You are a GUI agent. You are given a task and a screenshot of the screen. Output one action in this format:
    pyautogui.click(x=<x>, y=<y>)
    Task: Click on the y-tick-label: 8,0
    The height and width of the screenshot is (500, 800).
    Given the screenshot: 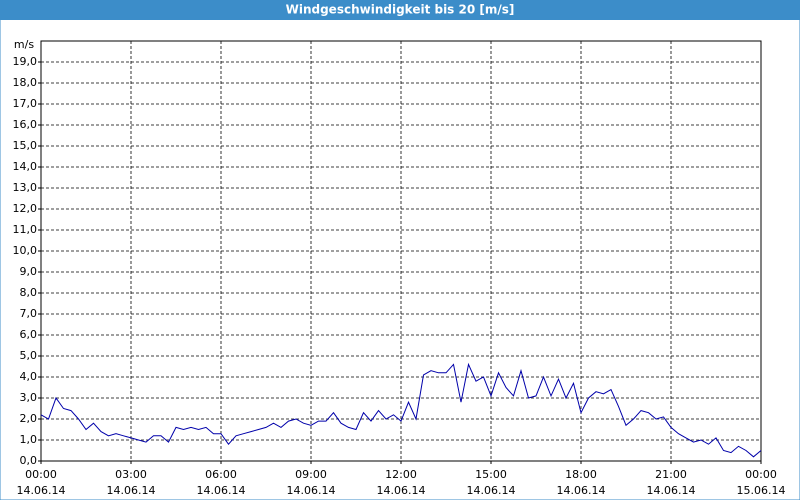 What is the action you would take?
    pyautogui.click(x=29, y=292)
    